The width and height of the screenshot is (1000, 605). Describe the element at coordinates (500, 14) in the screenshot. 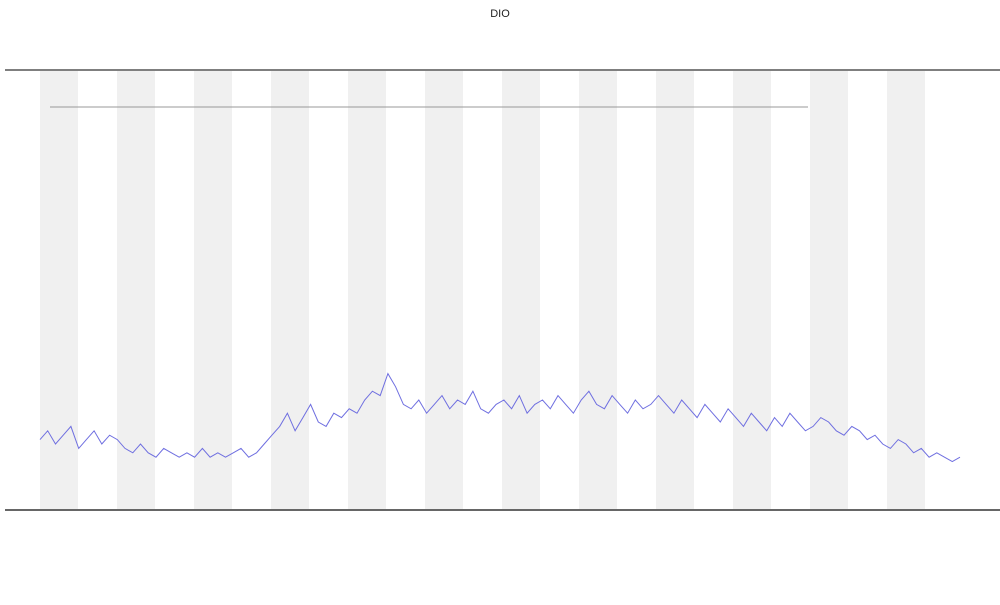

I see `chart-title: DIO` at that location.